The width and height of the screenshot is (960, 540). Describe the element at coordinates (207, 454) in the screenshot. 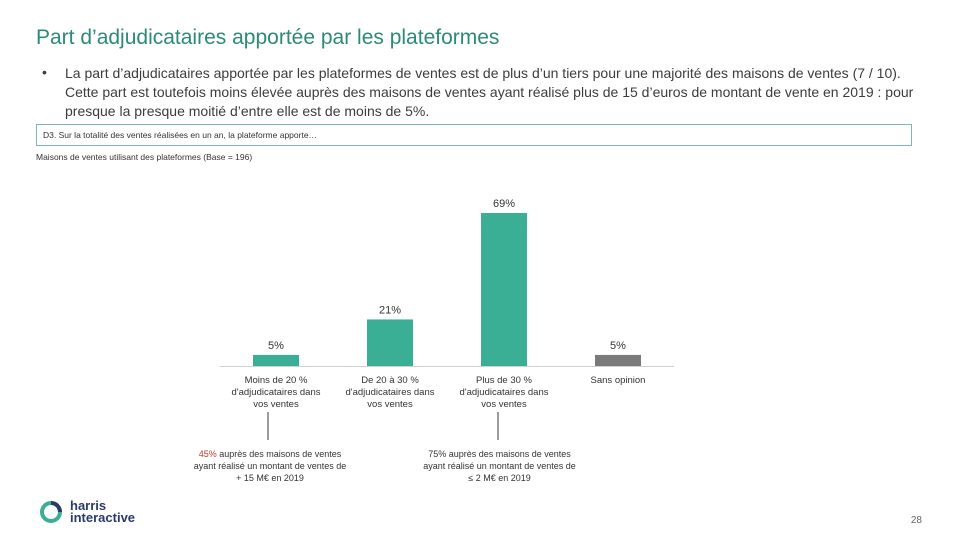

I see `callout-note-left-highlight: 45%` at that location.